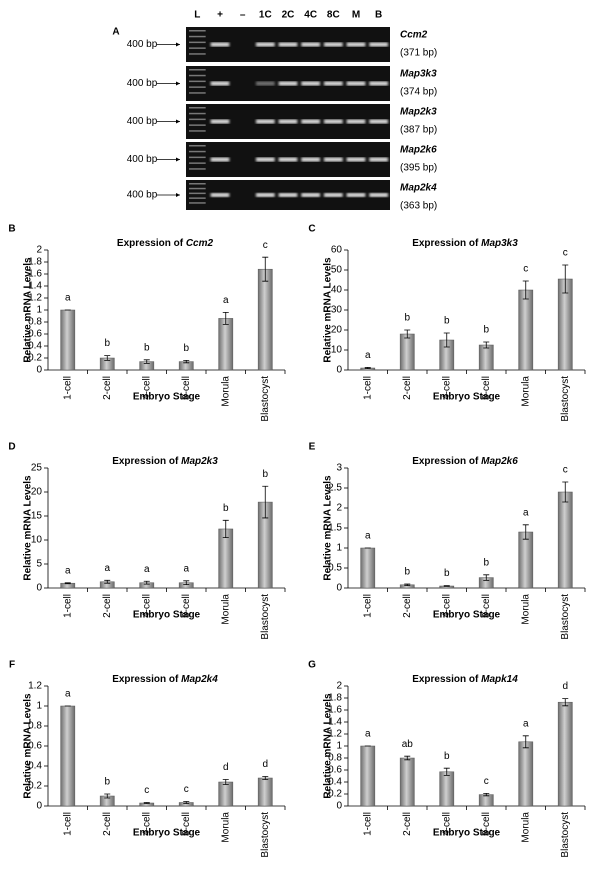 This screenshot has height=873, width=600. Describe the element at coordinates (335, 710) in the screenshot. I see `y-tick-label: 1.6` at that location.